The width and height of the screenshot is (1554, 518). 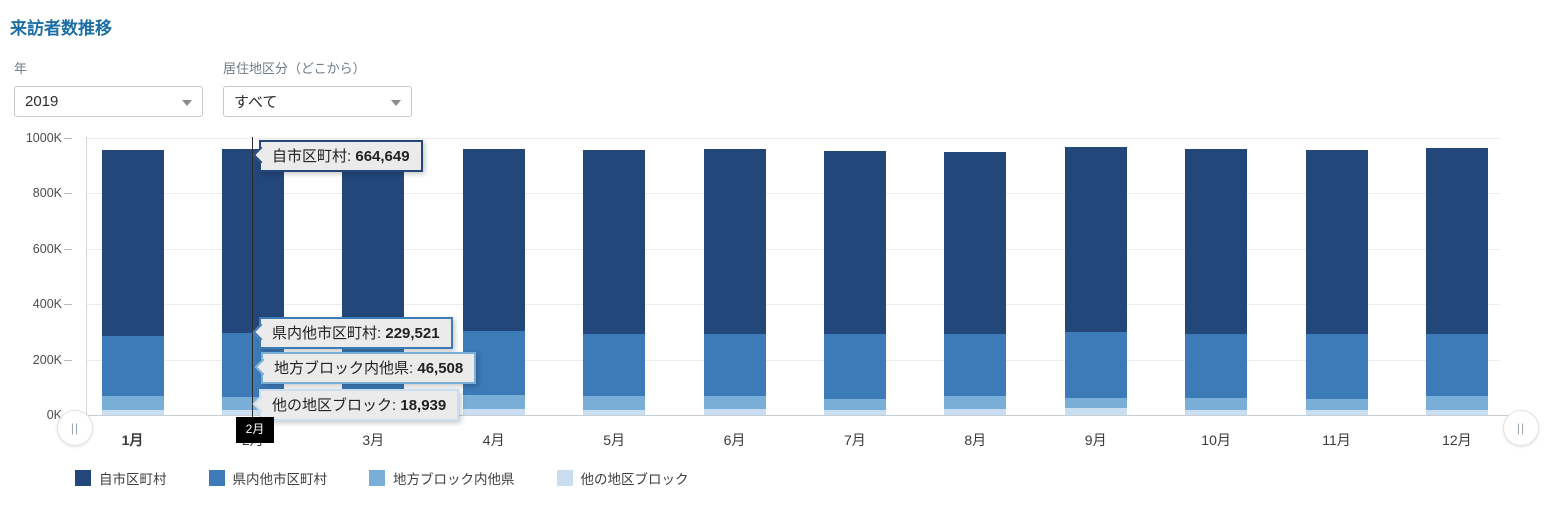 What do you see at coordinates (132, 403) in the screenshot?
I see `bar-segment-1月-地方ブロック内他県` at bounding box center [132, 403].